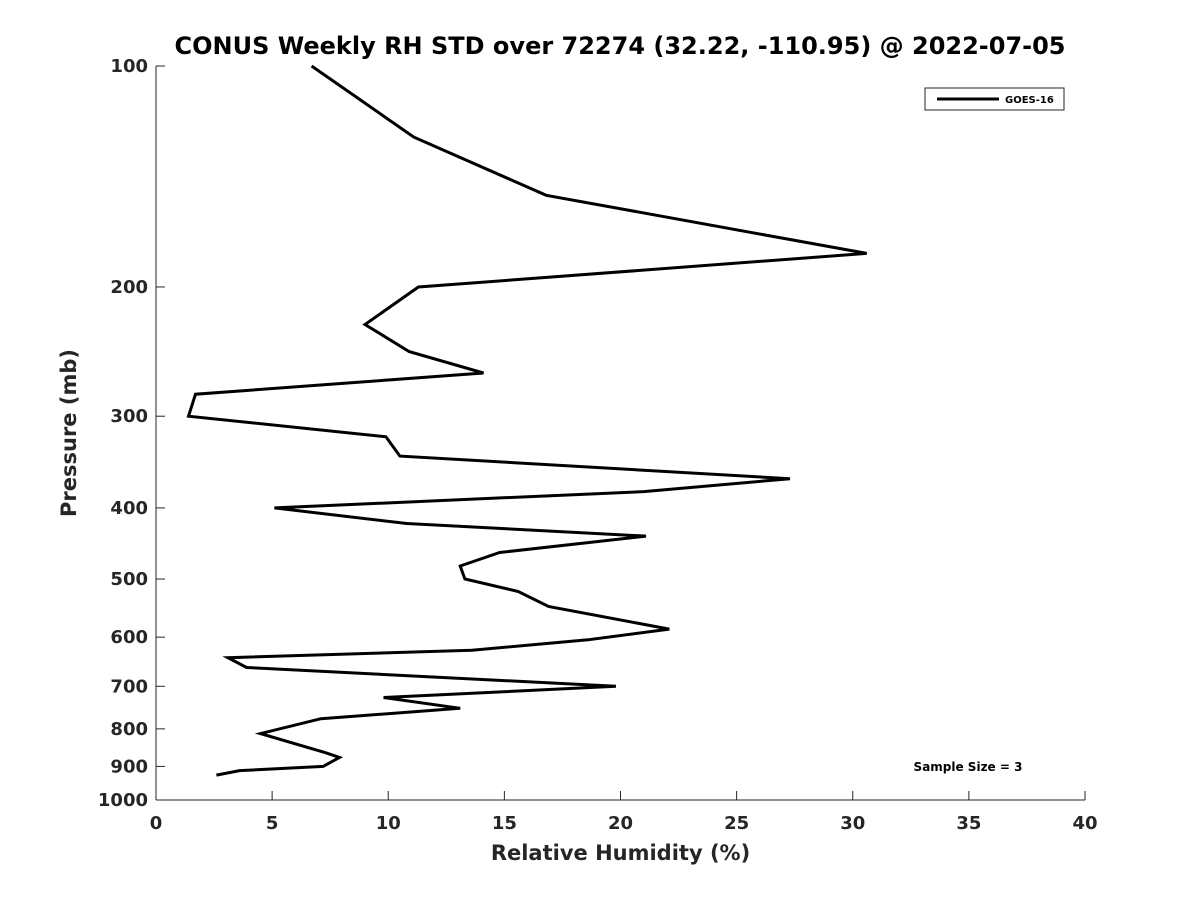 Image resolution: width=1200 pixels, height=900 pixels. Describe the element at coordinates (388, 823) in the screenshot. I see `x-tick-label-10: 10` at that location.